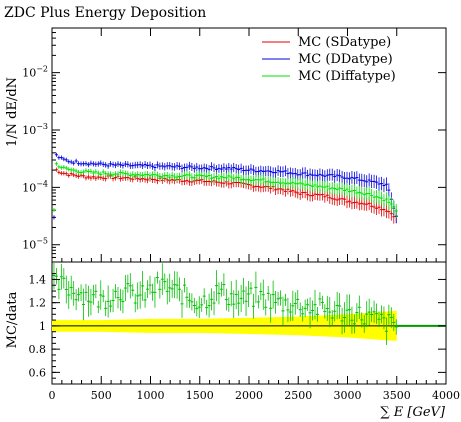 This screenshot has width=461, height=422. Describe the element at coordinates (249, 326) in the screenshot. I see `ratio-band-layer` at that location.